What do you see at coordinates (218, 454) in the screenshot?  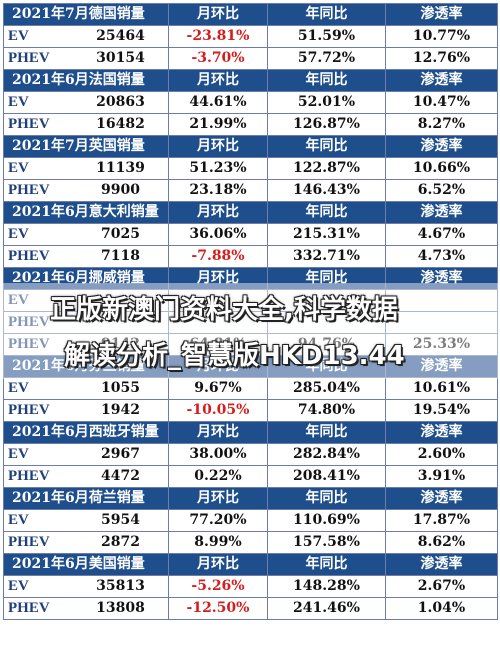 I see `row-mom: 38.00%` at bounding box center [218, 454].